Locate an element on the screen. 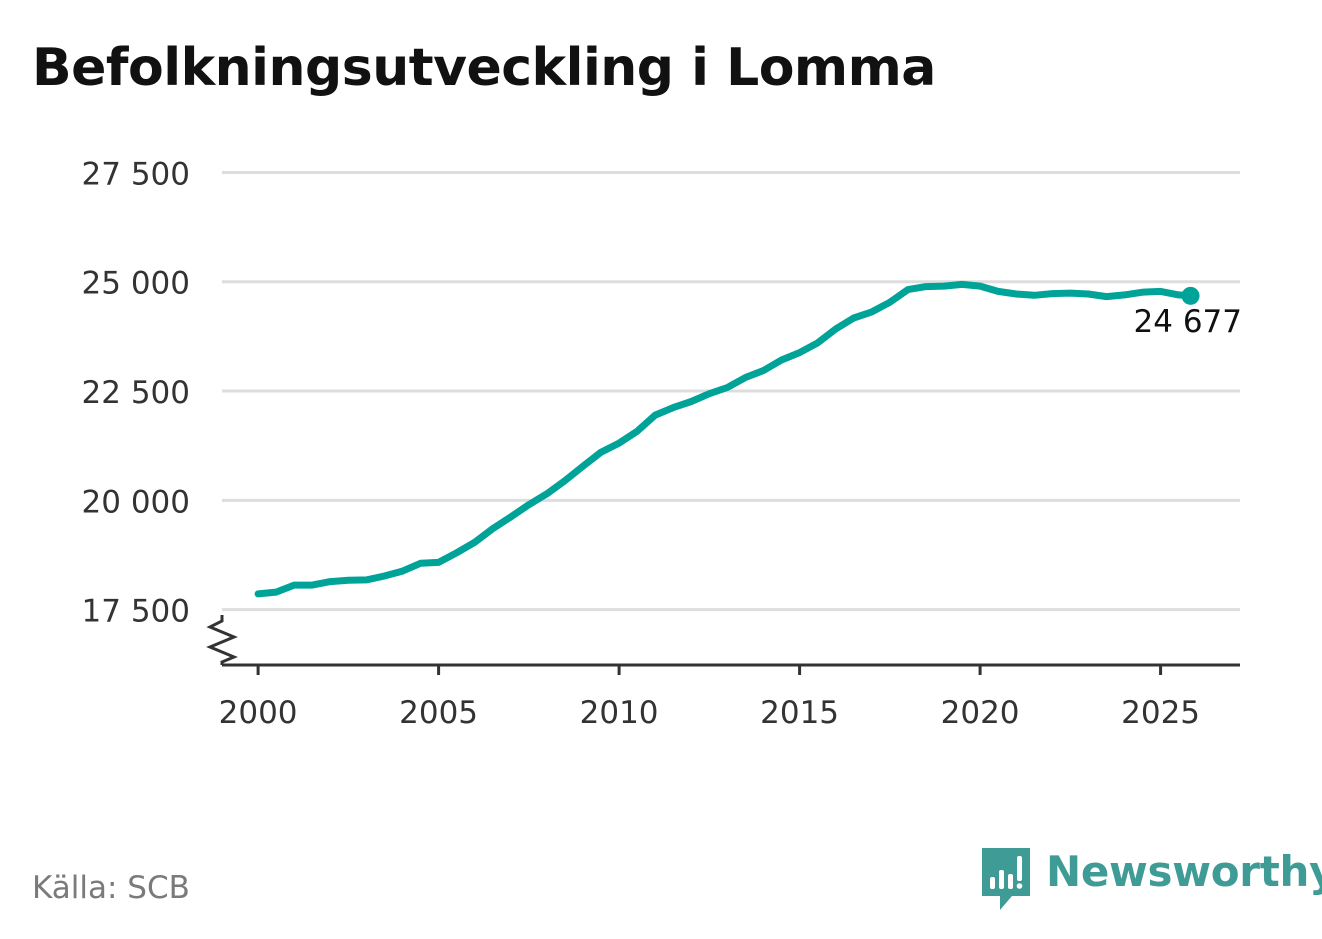 This screenshot has height=939, width=1322. brand-name: Newsworthy is located at coordinates (1184, 871).